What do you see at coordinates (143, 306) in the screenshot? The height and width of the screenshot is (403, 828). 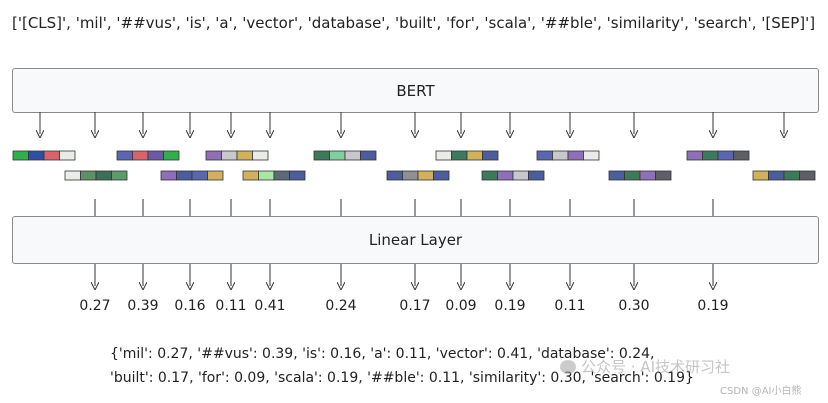 I see `score-value: 0.39` at bounding box center [143, 306].